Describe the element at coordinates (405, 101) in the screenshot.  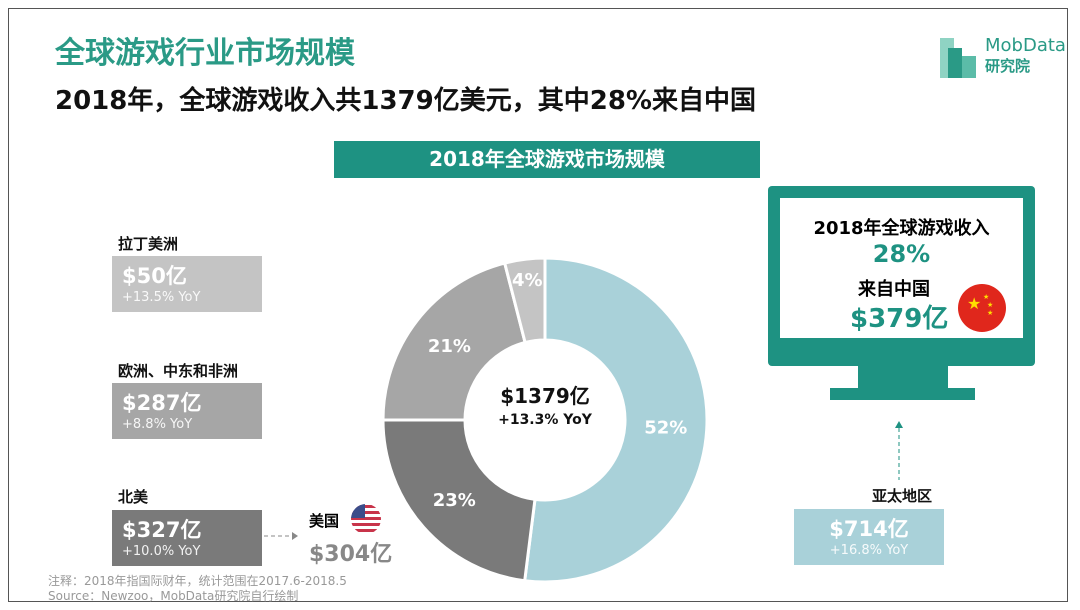
I see `page-subtitle: 2018年，全球游戏收入共1379亿美元，其中28%来自中国` at that location.